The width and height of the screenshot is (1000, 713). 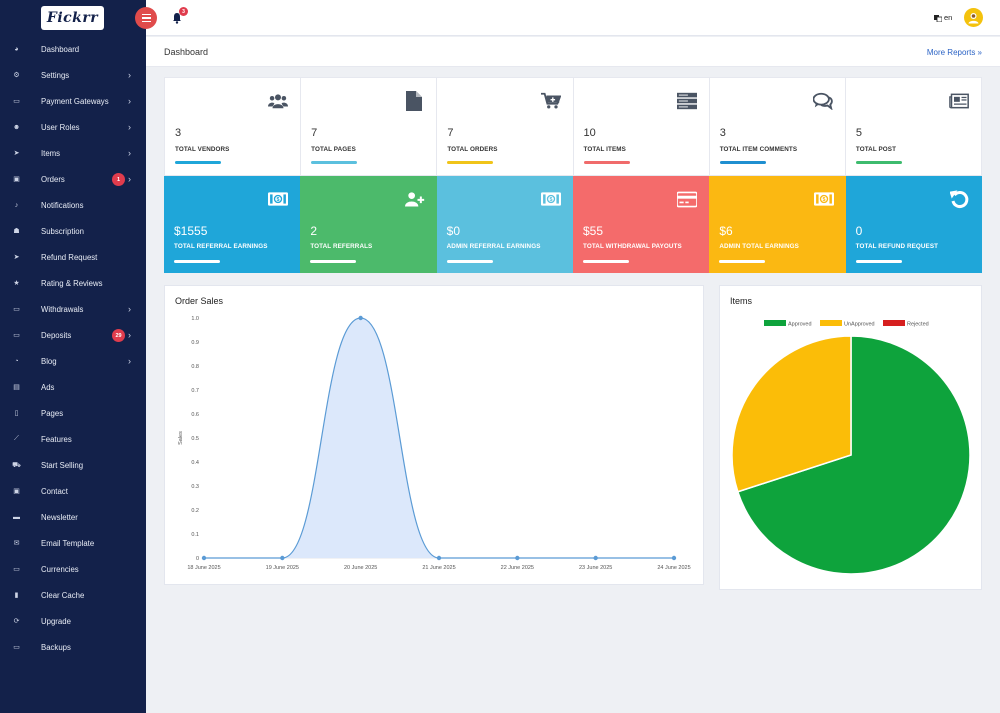 What do you see at coordinates (146, 14) in the screenshot?
I see `hamburger-line` at bounding box center [146, 14].